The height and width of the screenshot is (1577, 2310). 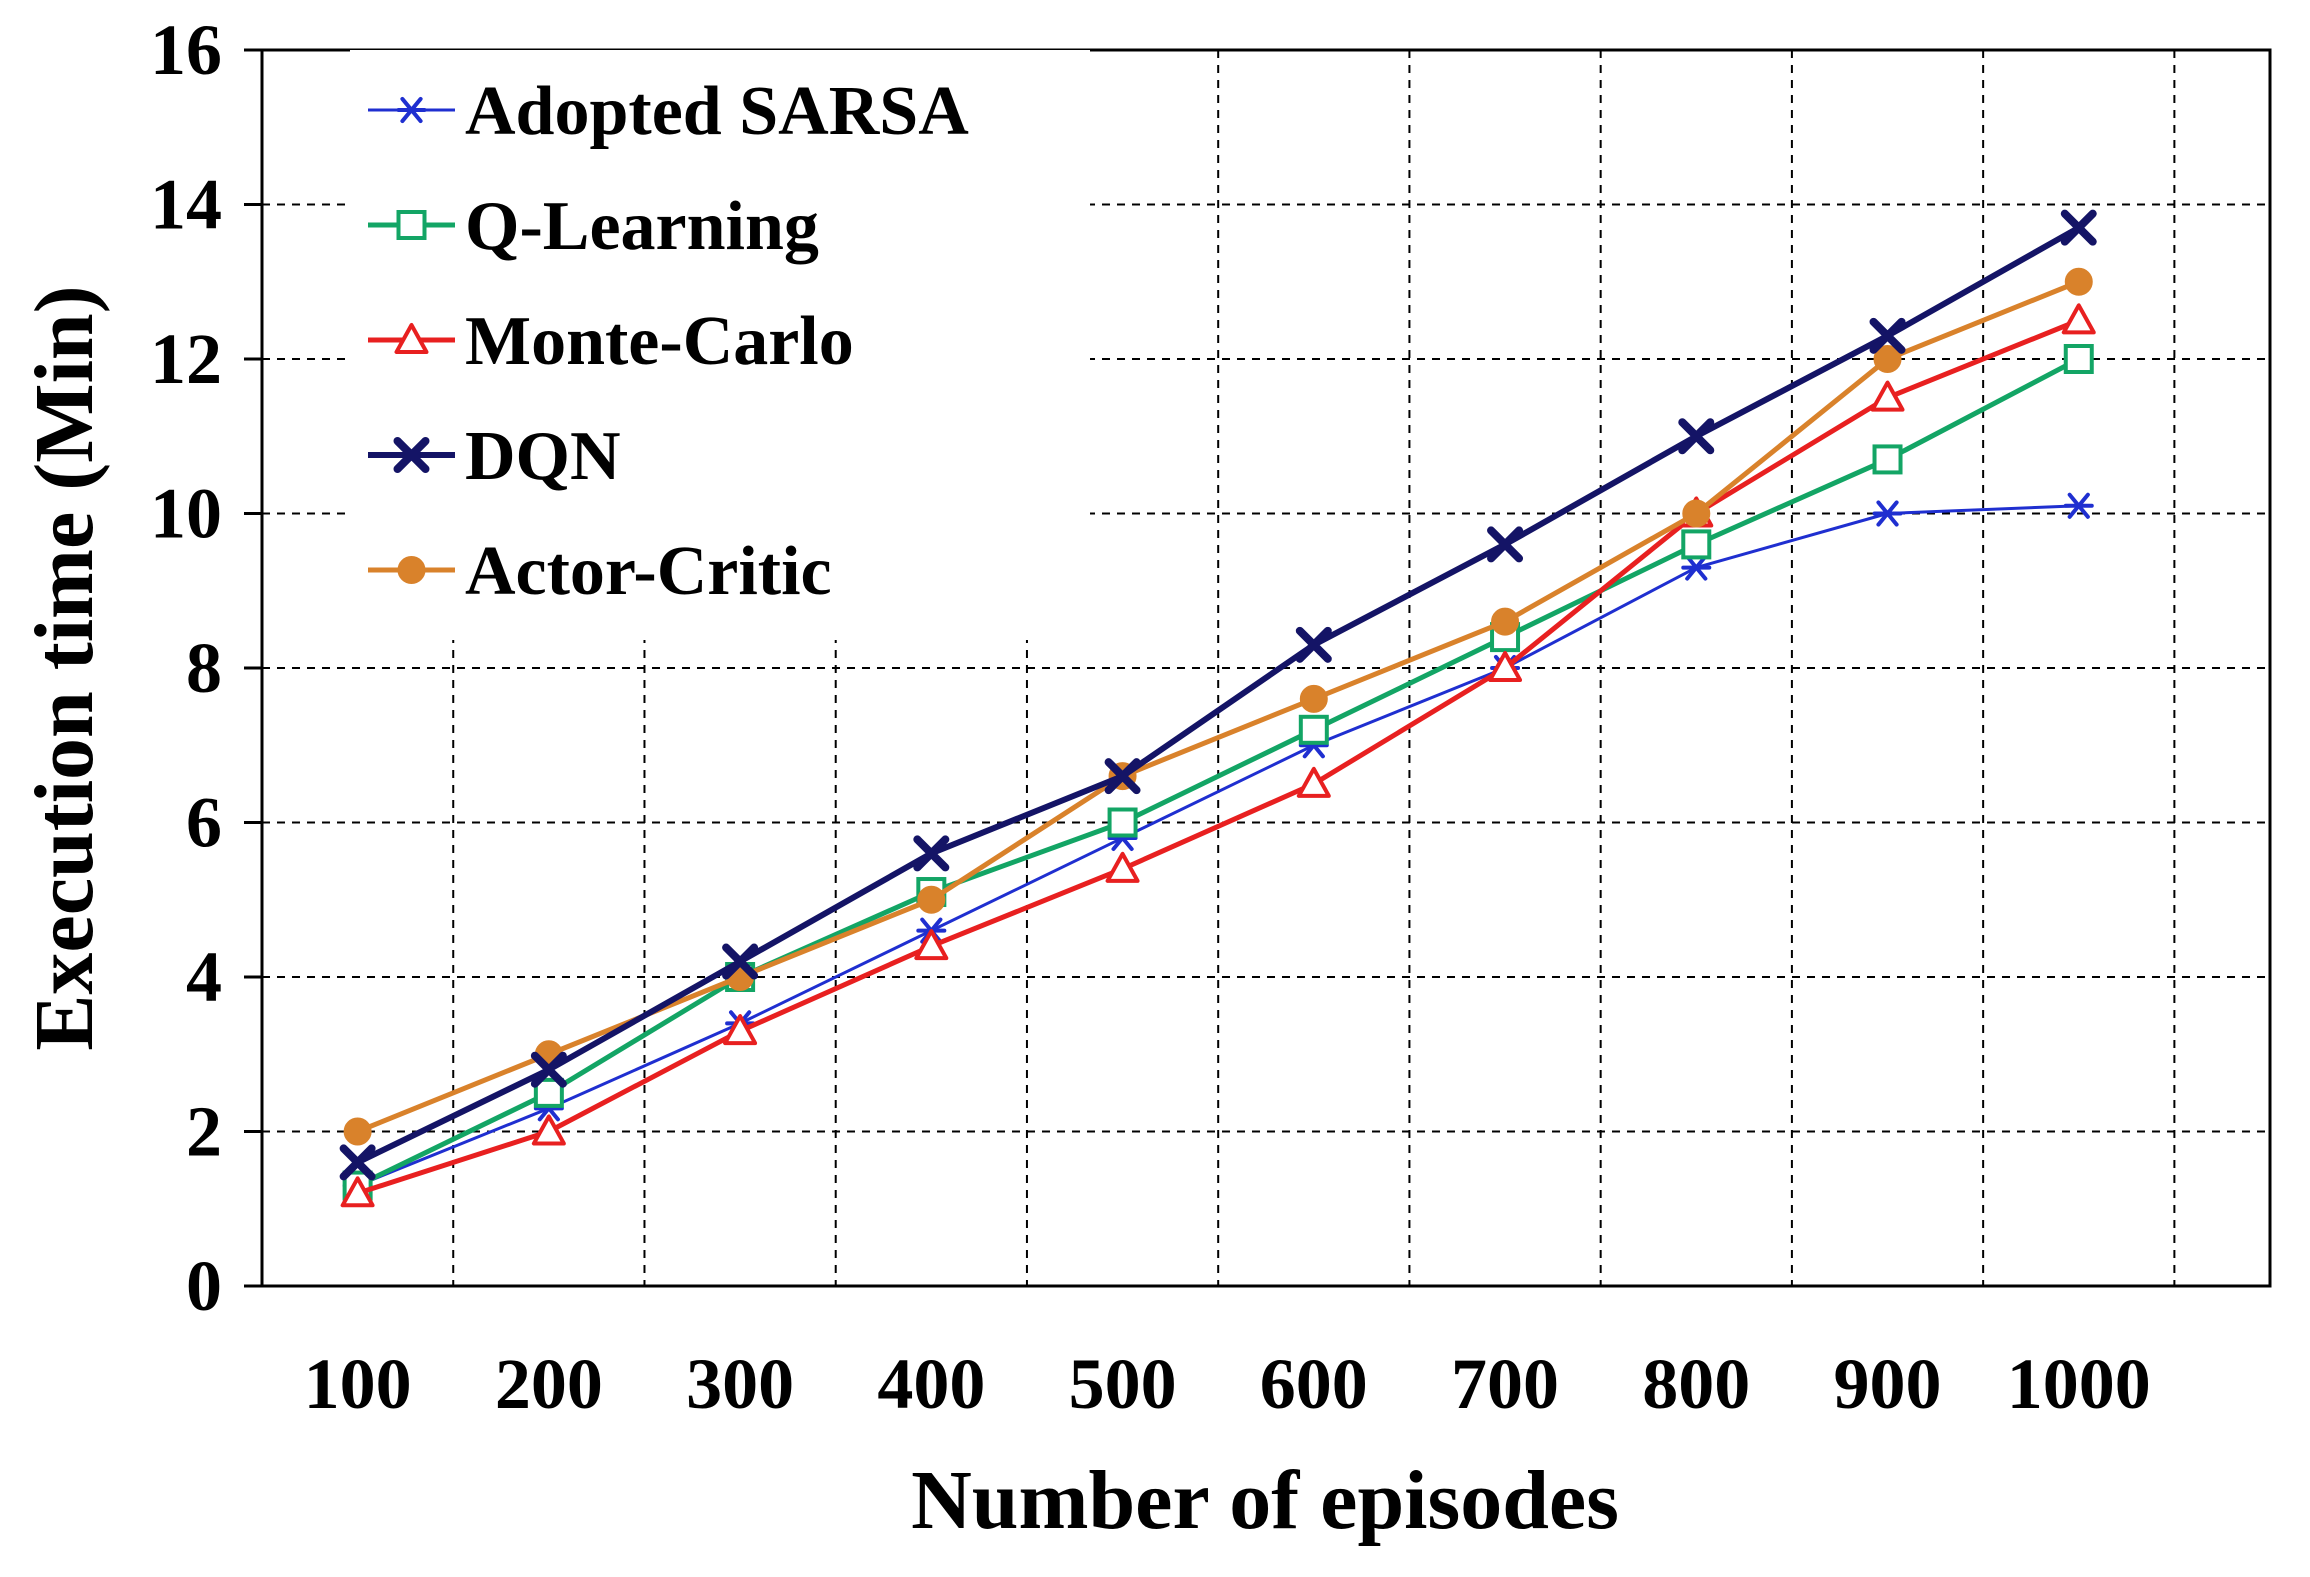 I want to click on legend-label: Adopted SARSA, so click(x=717, y=111).